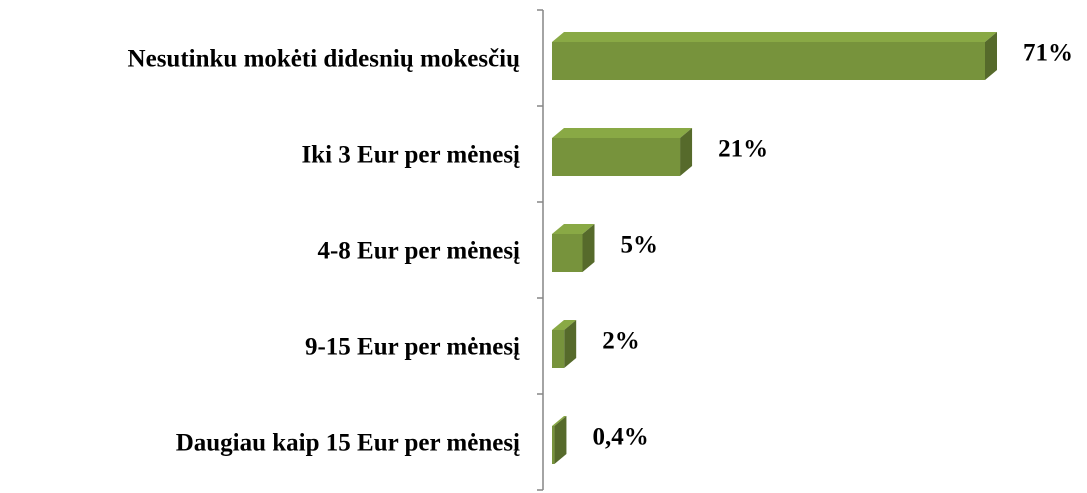 The height and width of the screenshot is (493, 1087). I want to click on category-label: Daugiau kaip 15 Eur per mėnesį, so click(348, 443).